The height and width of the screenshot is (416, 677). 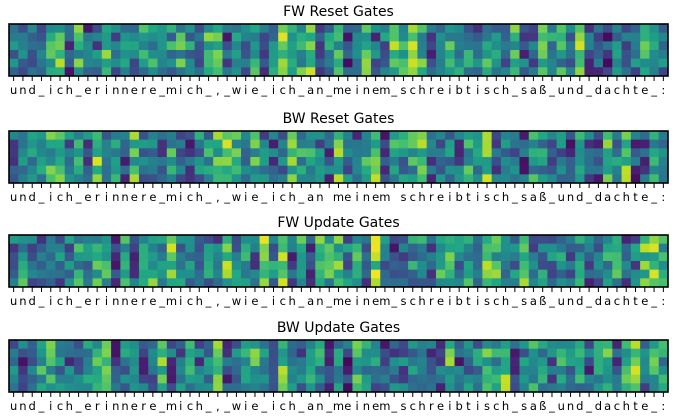 I want to click on x-tick-label: n, so click(x=319, y=406).